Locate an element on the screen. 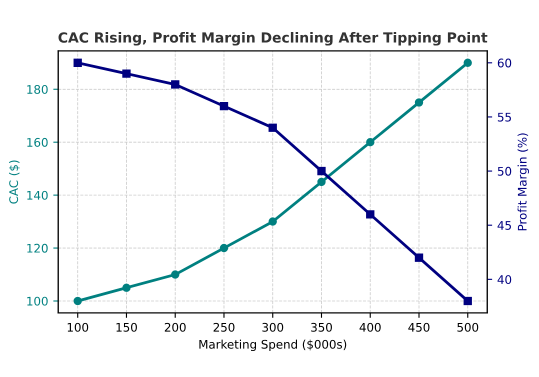 The image size is (539, 377). x-tick-label: 400 is located at coordinates (370, 327).